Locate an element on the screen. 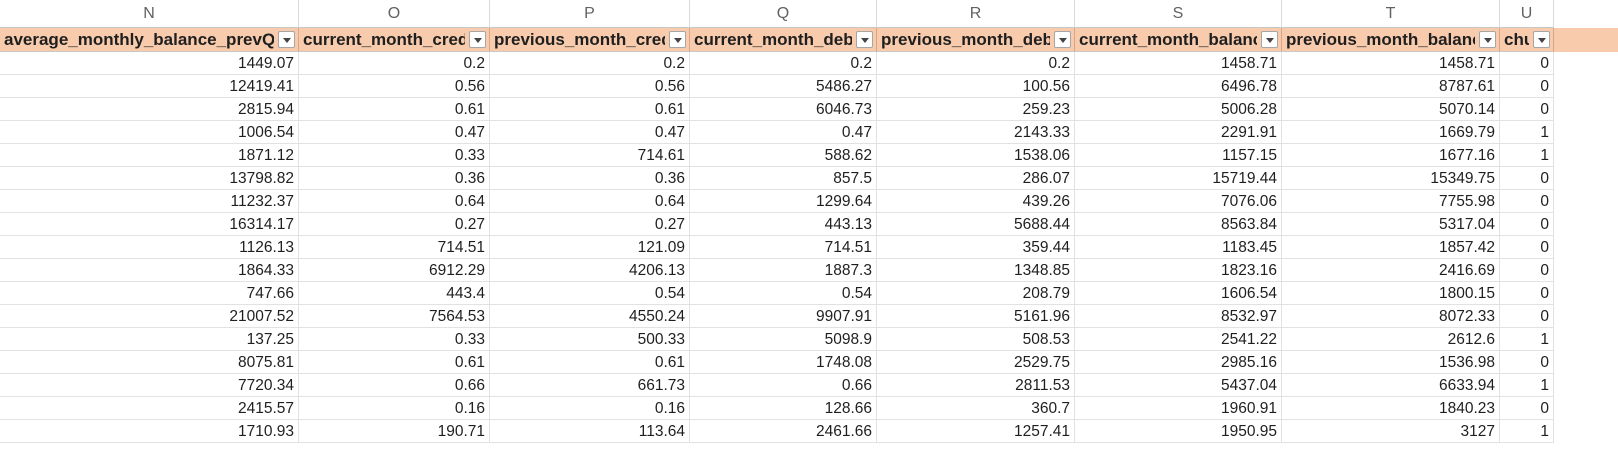 The height and width of the screenshot is (462, 1618). table-cell: 8787.61 is located at coordinates (1391, 86).